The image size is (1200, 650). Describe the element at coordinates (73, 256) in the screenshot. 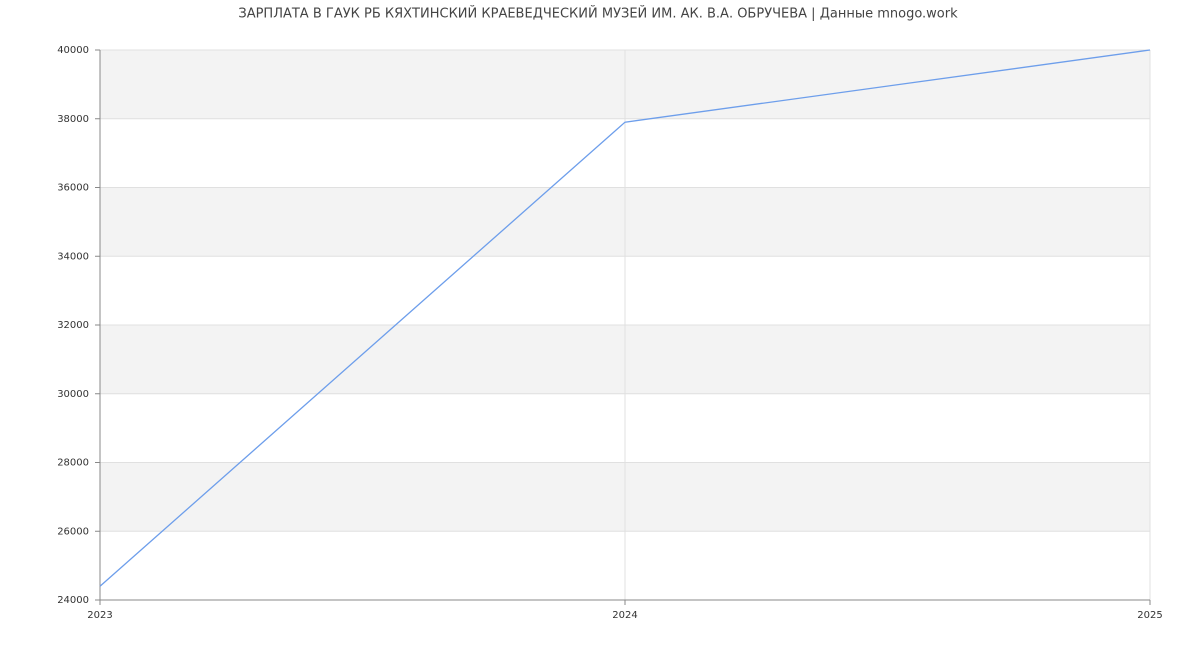

I see `y-tick-label: 34000` at that location.